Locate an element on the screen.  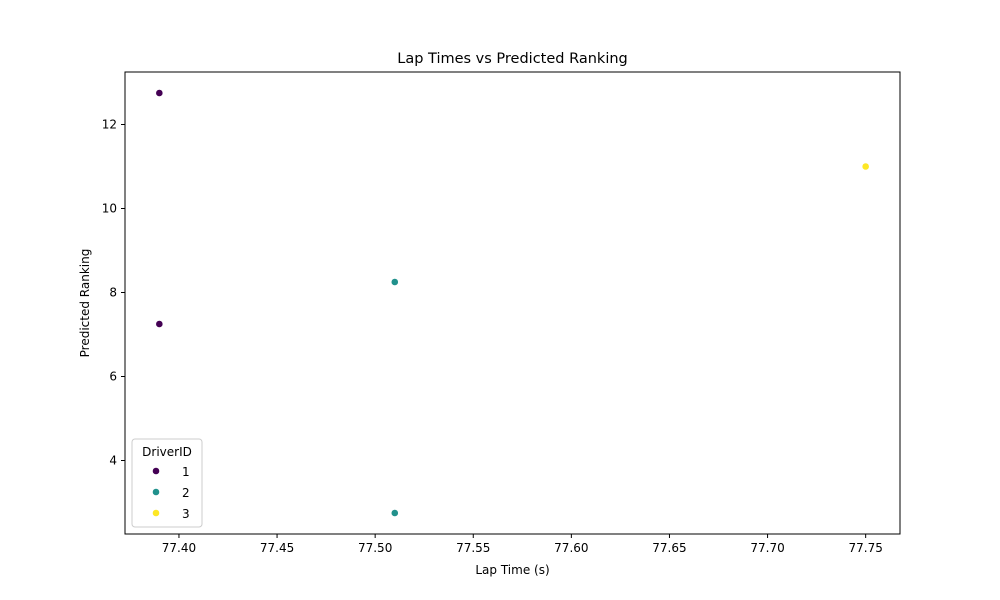
legend-label-driver-3: 3 is located at coordinates (186, 514).